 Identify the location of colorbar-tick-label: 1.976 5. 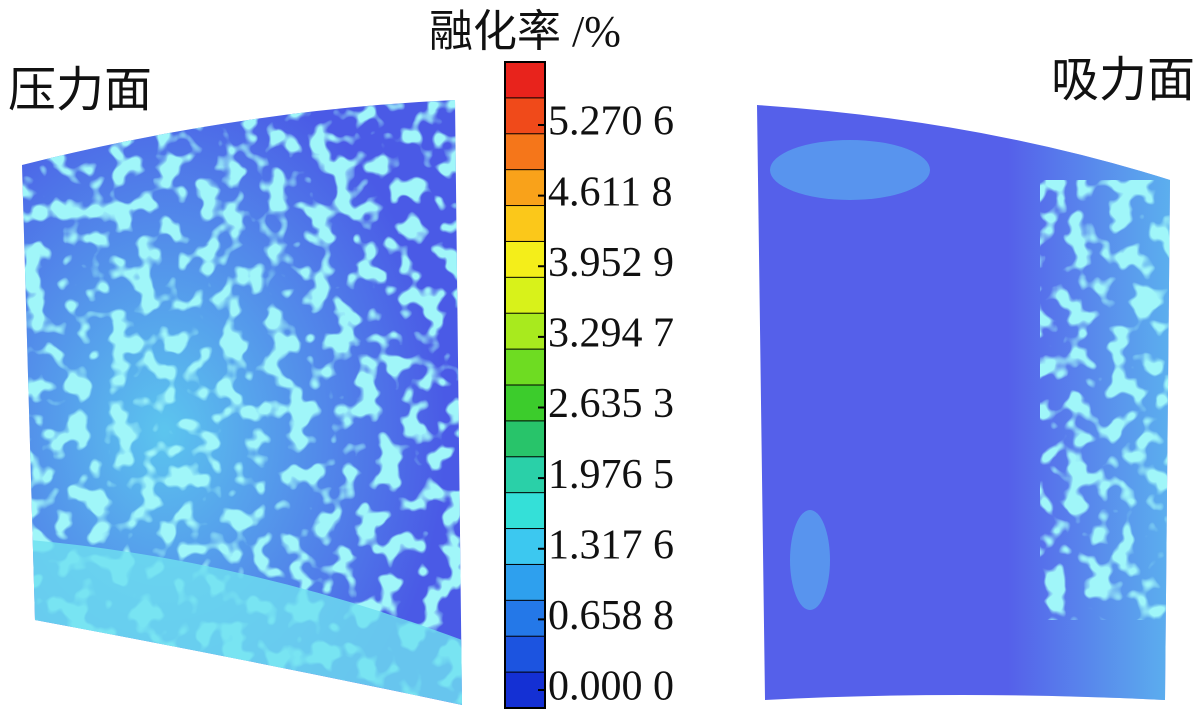
(611, 475).